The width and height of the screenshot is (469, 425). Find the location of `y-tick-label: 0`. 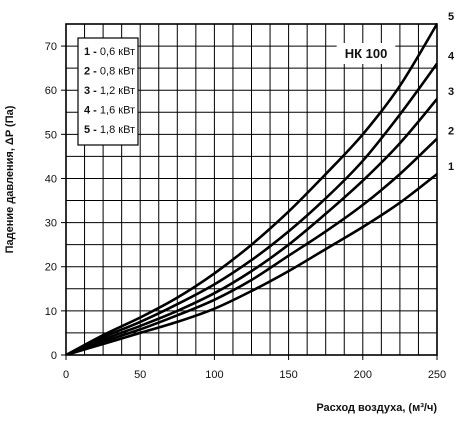

y-tick-label: 0 is located at coordinates (54, 356).